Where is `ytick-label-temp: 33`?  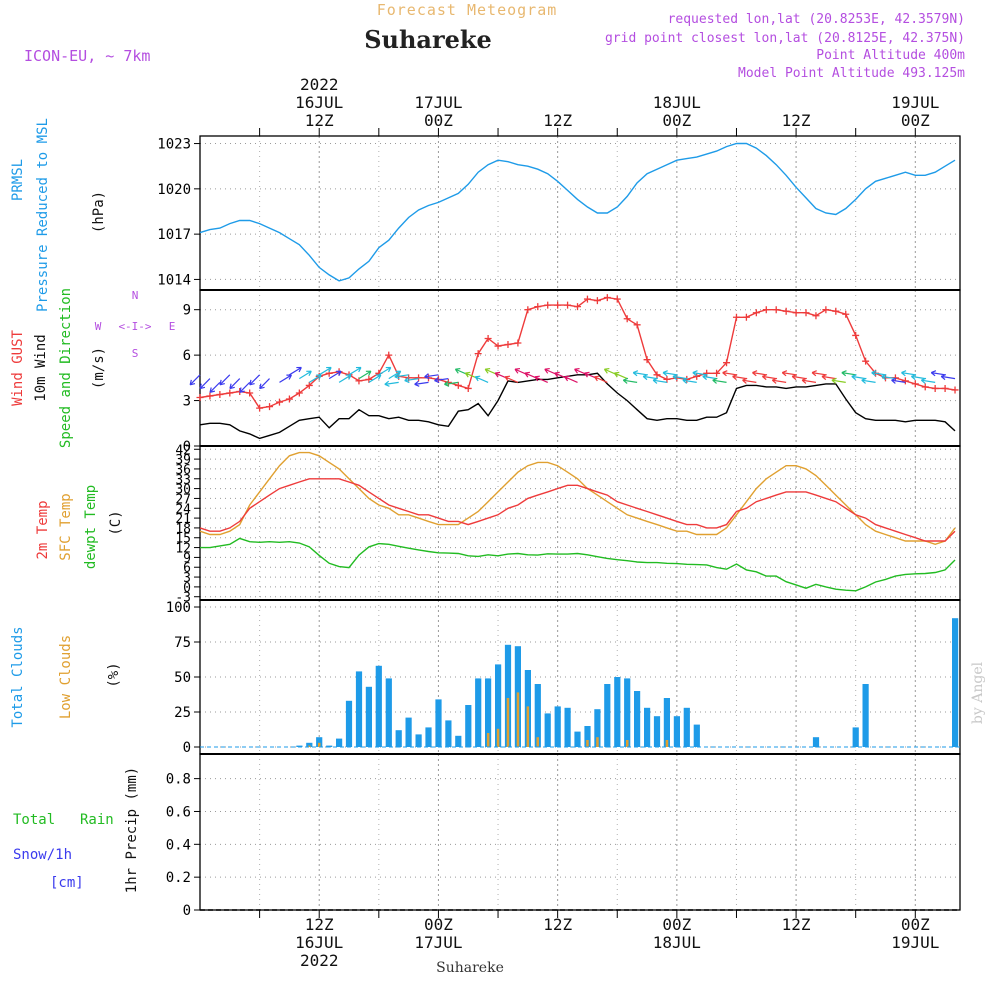
ytick-label-temp: 33 is located at coordinates (183, 480).